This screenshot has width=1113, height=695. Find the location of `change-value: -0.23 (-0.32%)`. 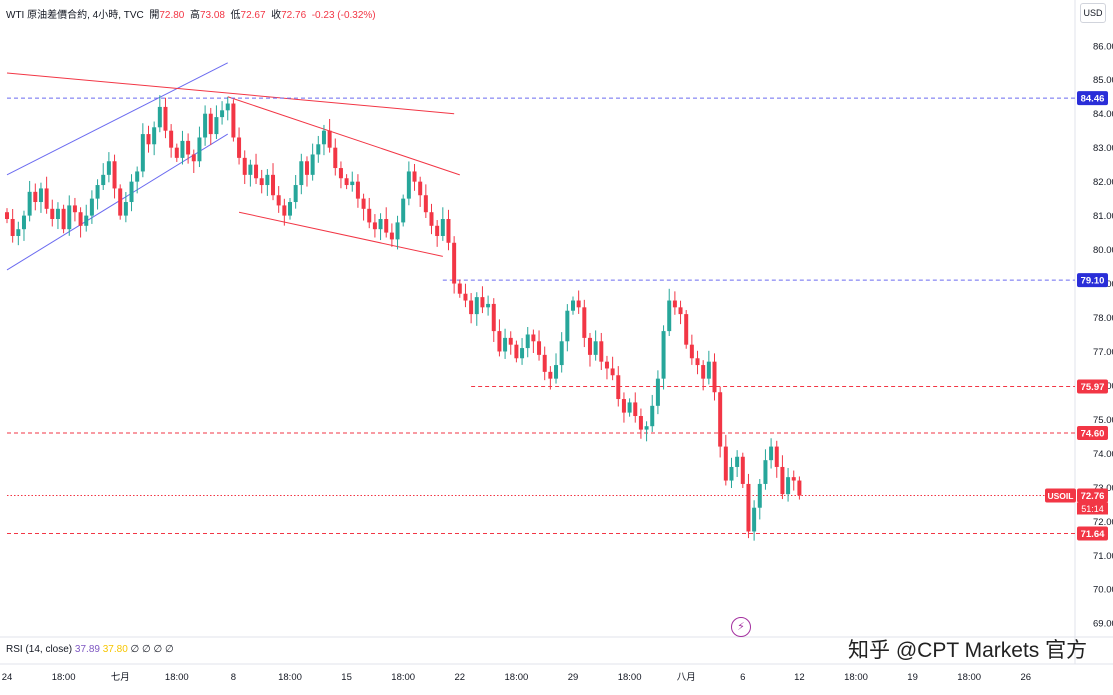

change-value: -0.23 (-0.32%) is located at coordinates (343, 15).